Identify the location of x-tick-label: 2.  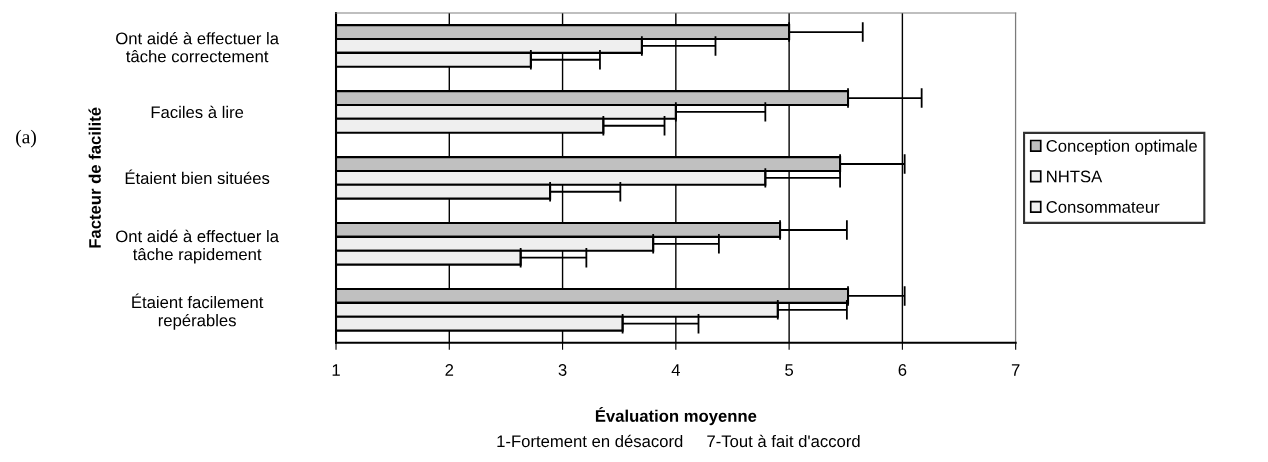
(449, 370).